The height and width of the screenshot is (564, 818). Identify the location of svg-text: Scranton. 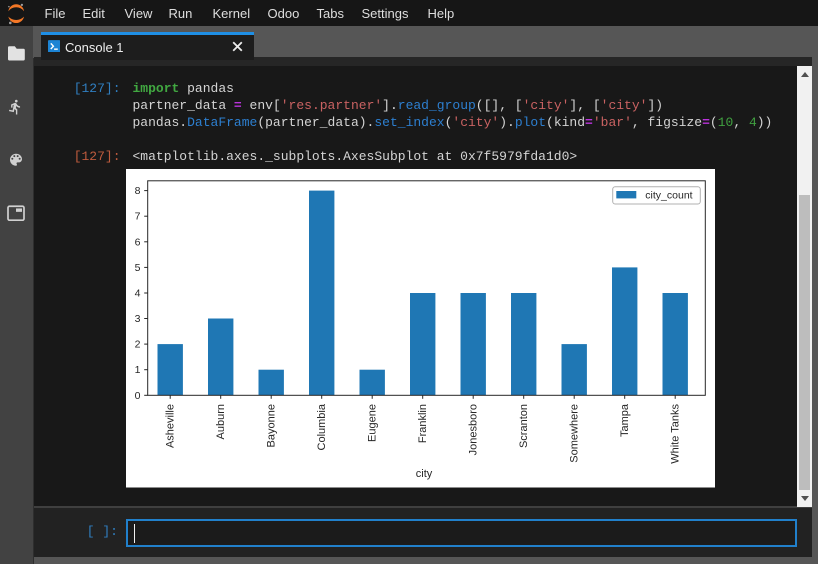
(524, 426).